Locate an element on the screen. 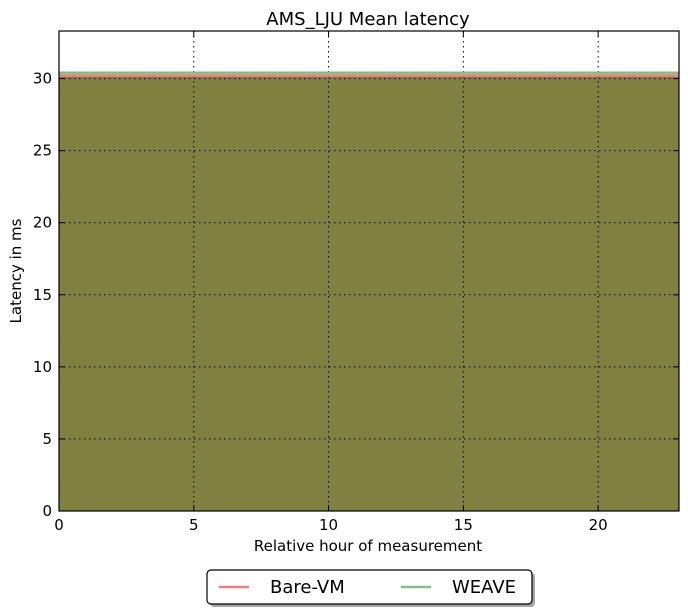 This screenshot has height=614, width=688. x-tick-label: 15 is located at coordinates (463, 525).